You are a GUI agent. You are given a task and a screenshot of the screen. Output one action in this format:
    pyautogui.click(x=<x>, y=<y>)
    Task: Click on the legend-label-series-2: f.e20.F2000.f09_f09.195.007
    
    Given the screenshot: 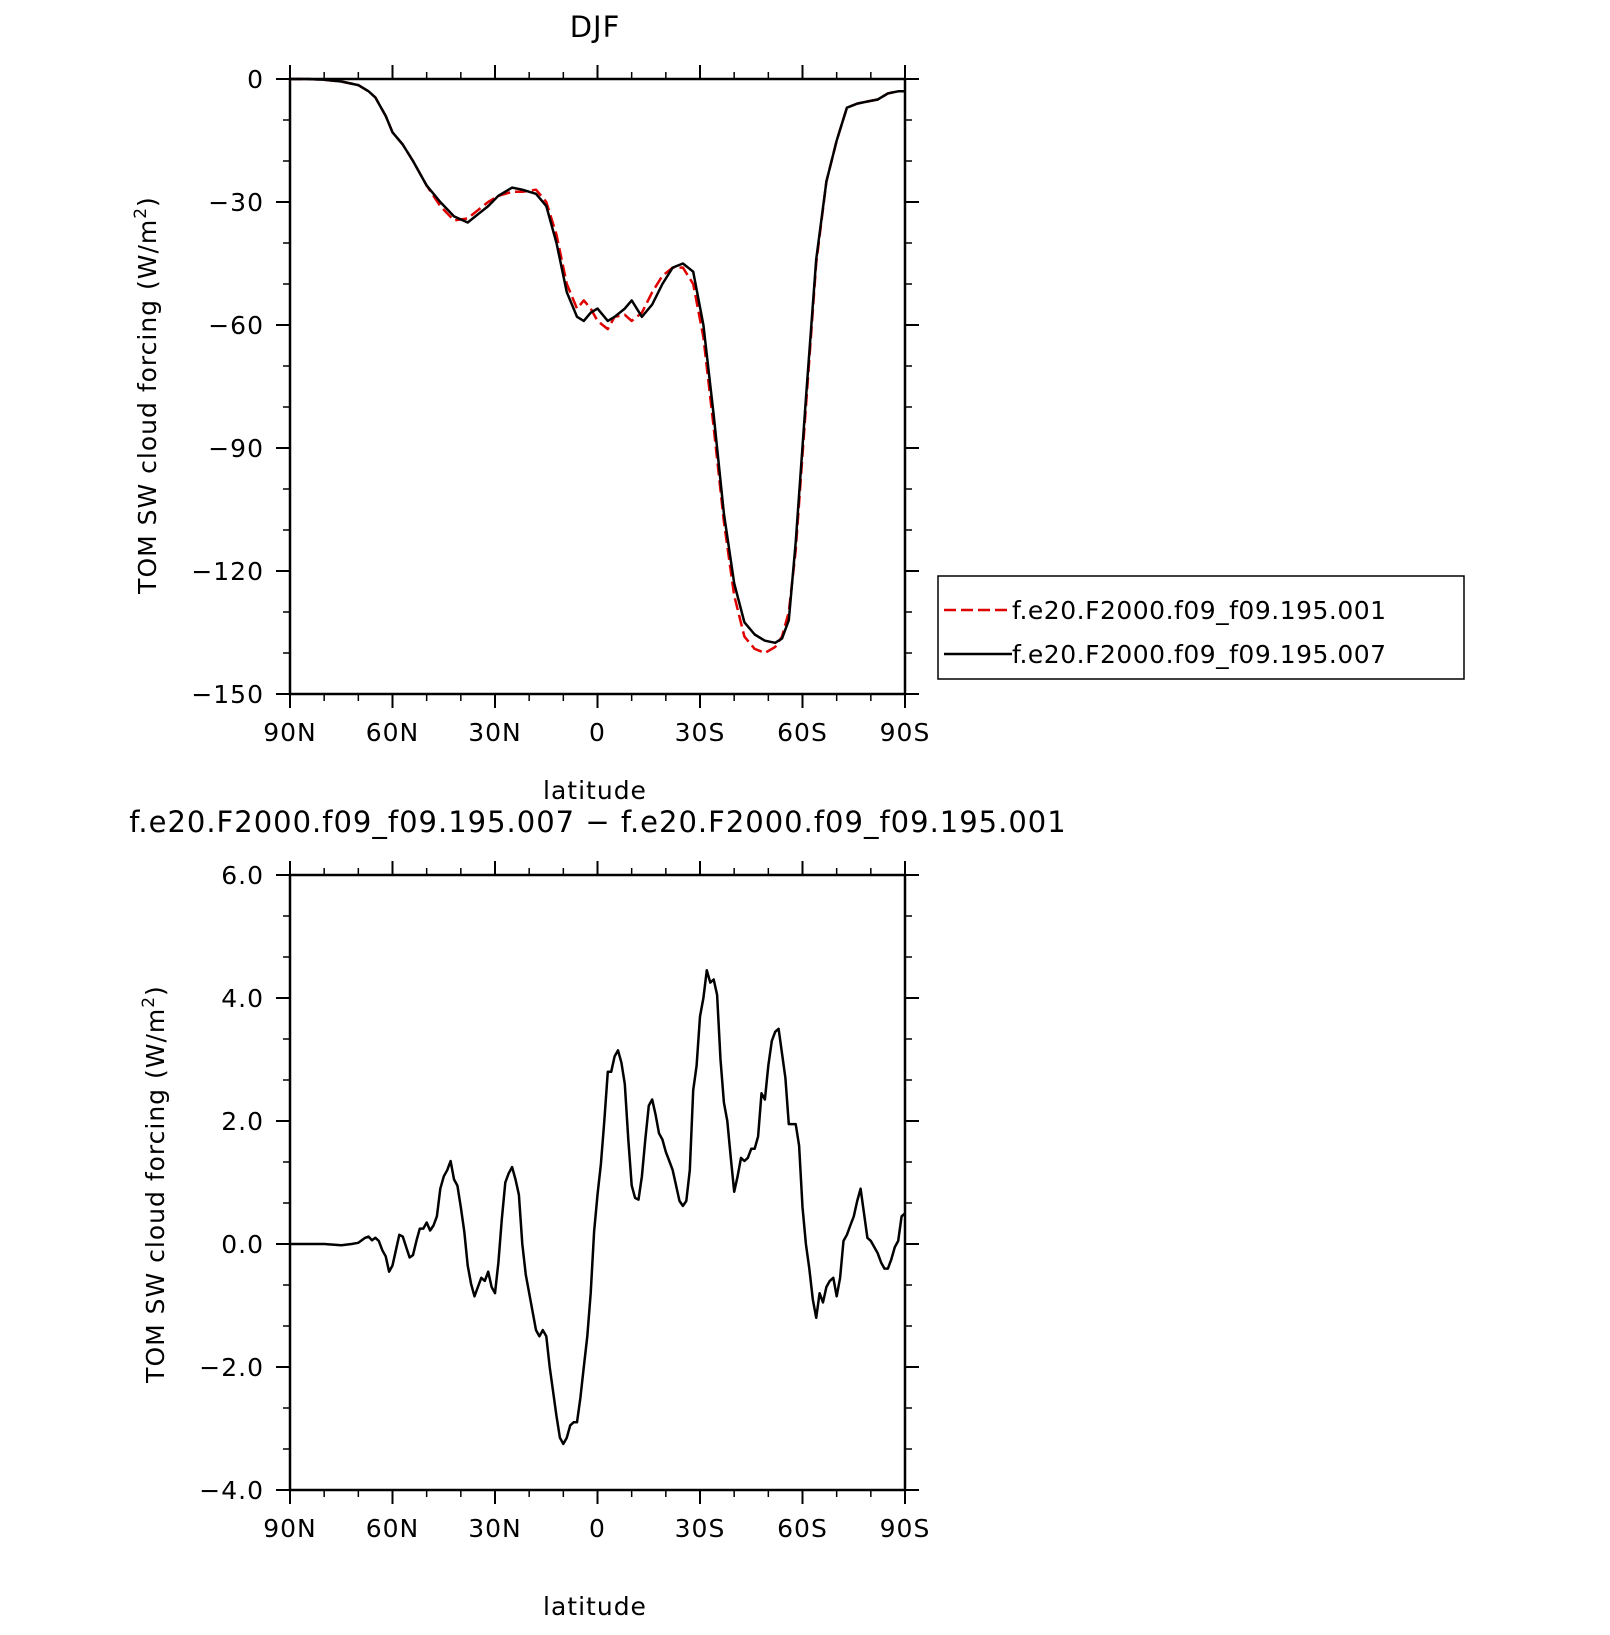 What is the action you would take?
    pyautogui.click(x=1199, y=654)
    